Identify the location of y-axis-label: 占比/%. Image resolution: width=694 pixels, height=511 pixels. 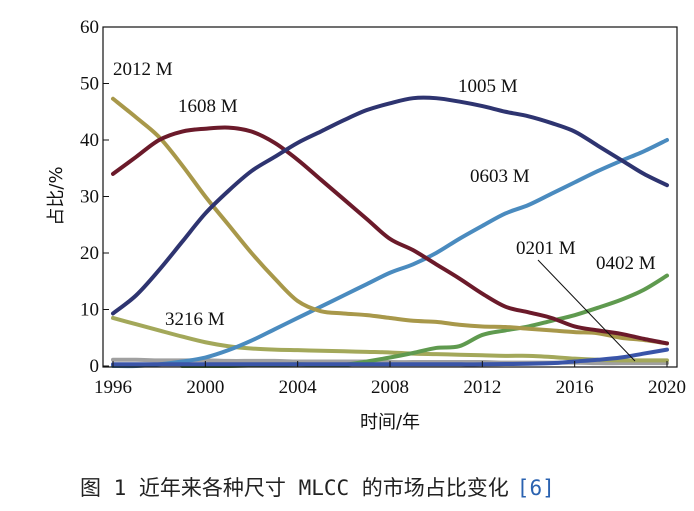
(56, 195).